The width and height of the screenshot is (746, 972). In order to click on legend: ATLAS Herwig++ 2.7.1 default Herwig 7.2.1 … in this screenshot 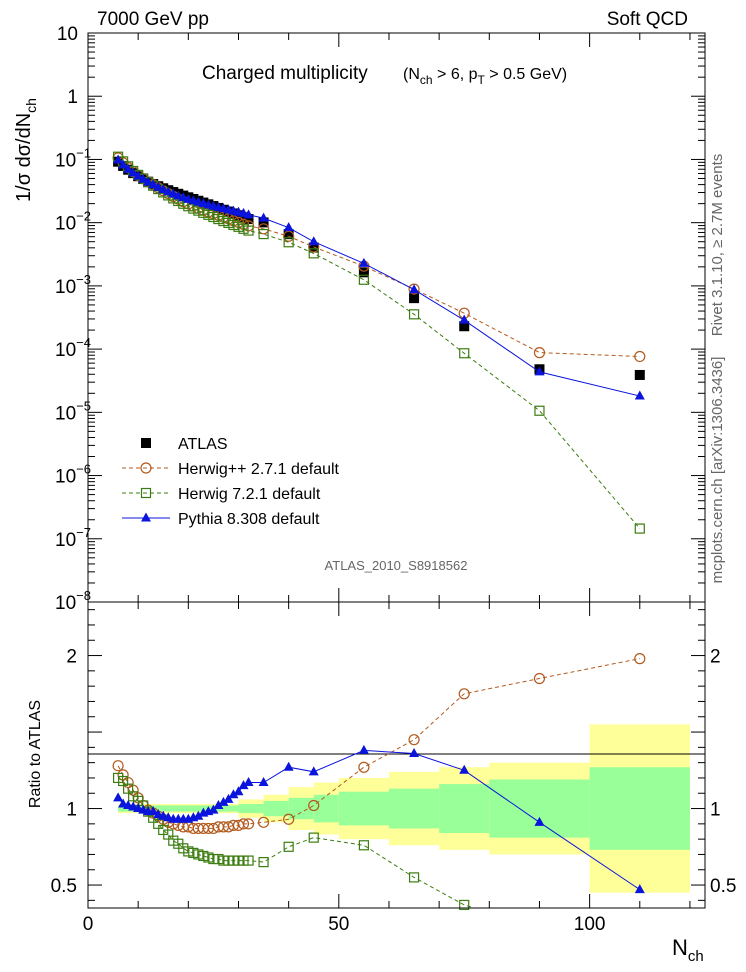, I will do `click(231, 482)`.